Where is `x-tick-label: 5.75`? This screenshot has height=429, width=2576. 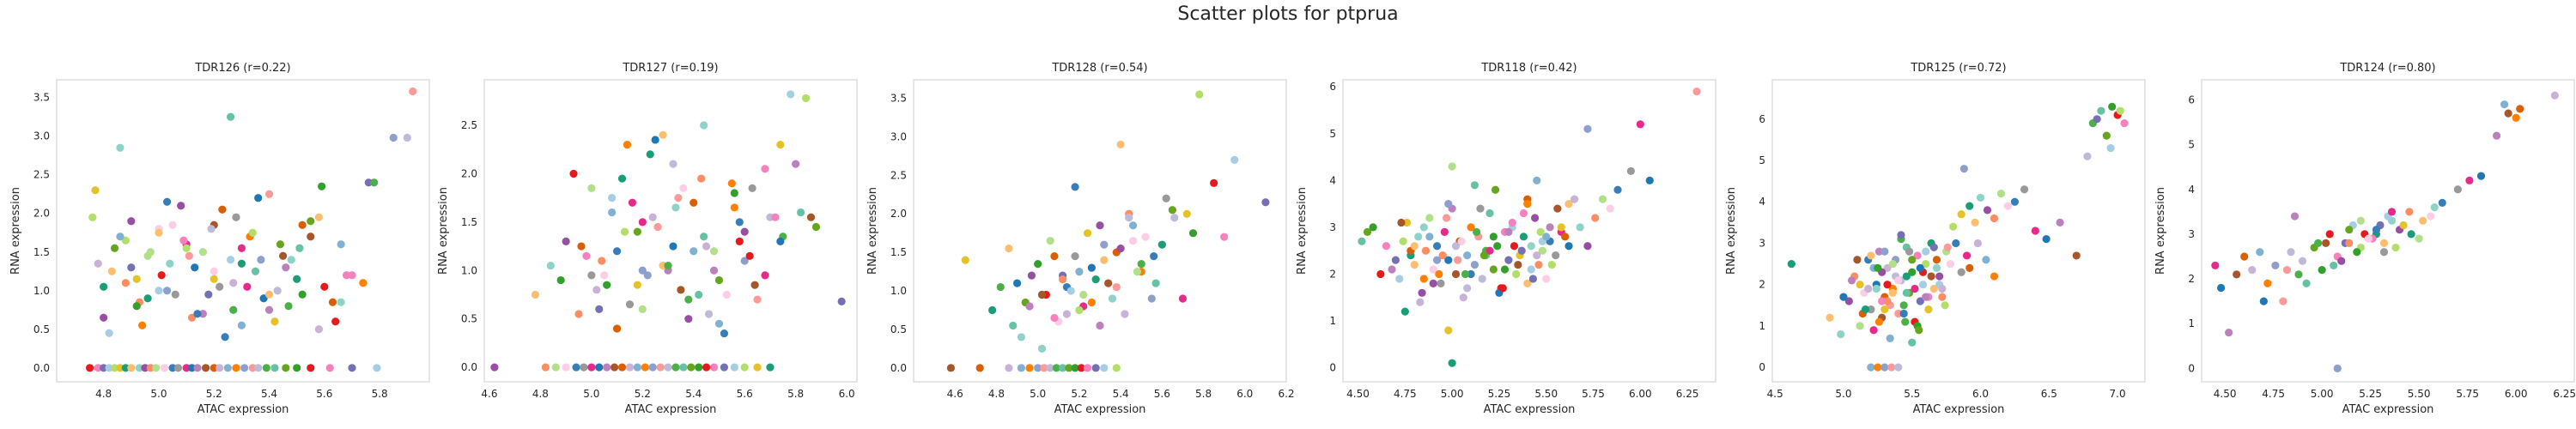
x-tick-label: 5.75 is located at coordinates (2467, 394).